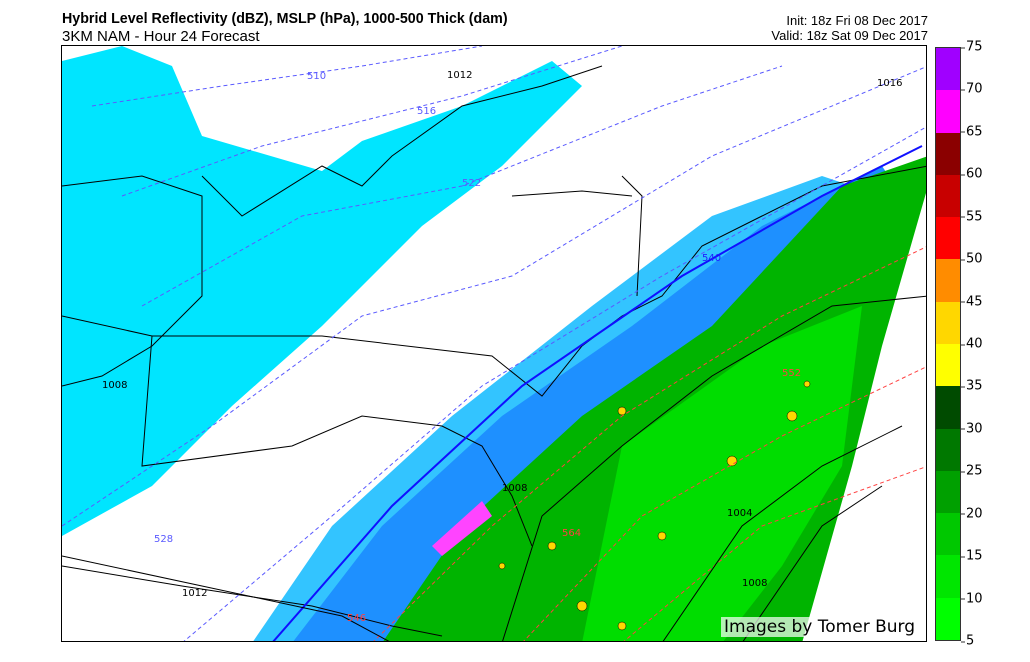 Image resolution: width=1030 pixels, height=662 pixels. Describe the element at coordinates (316, 76) in the screenshot. I see `thickness-label: 510` at that location.